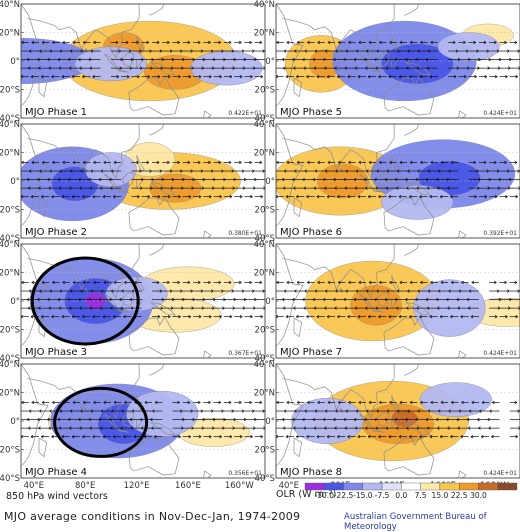  I want to click on olr-colorbar: -30.0 -22.5 -15.0 -7.5 0.0 7.5 15.0 22.5 30.0, so click(411, 491).